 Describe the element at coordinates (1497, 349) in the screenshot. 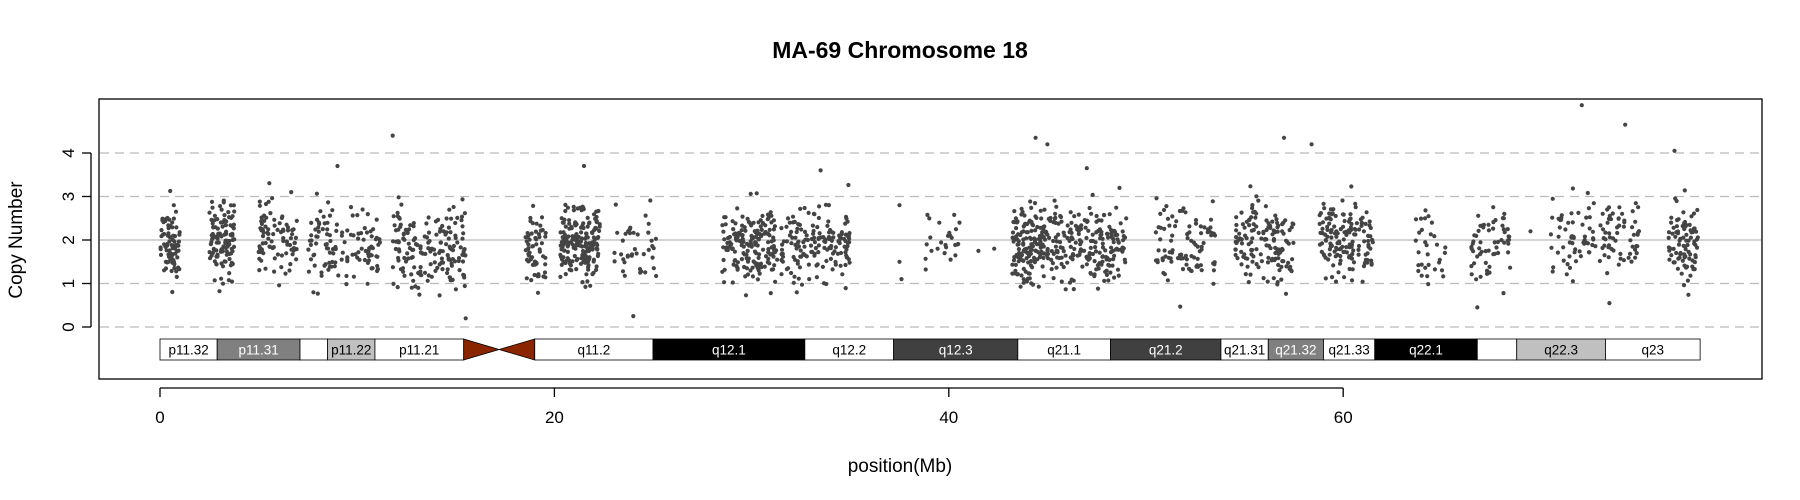

I see `band-unlabeled` at that location.